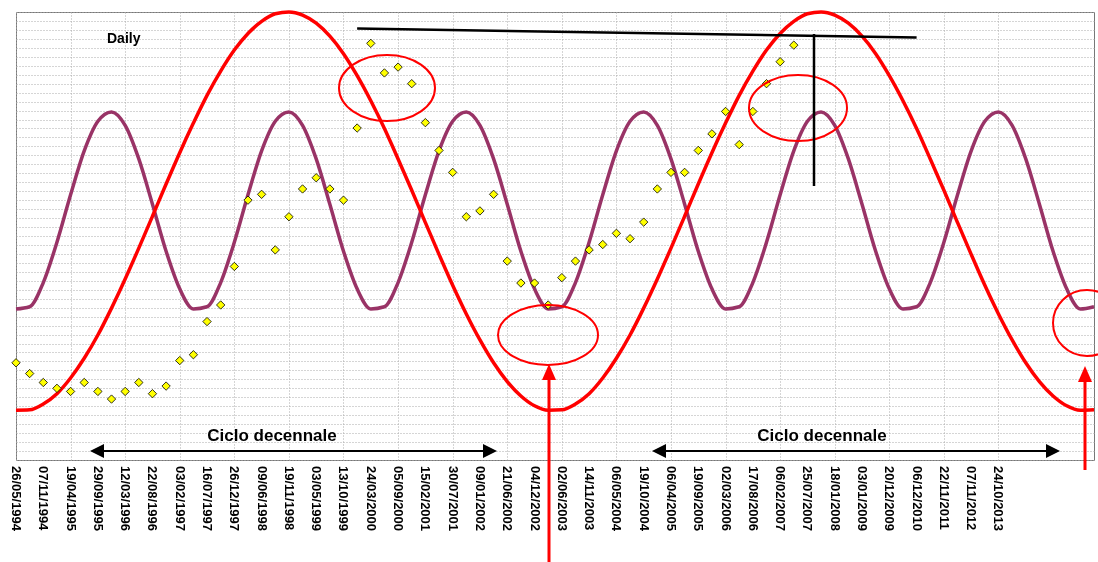  I want to click on x-tick-label: 14/11/2003, so click(590, 498).